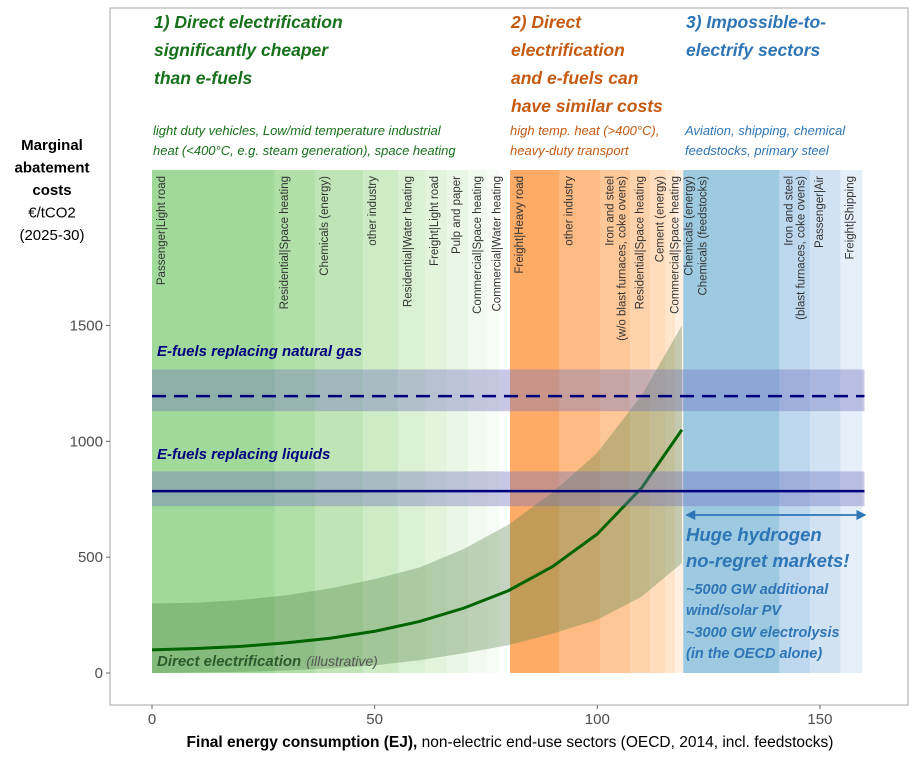 The width and height of the screenshot is (917, 763). I want to click on sector-label: Passenger|Light road, so click(162, 230).